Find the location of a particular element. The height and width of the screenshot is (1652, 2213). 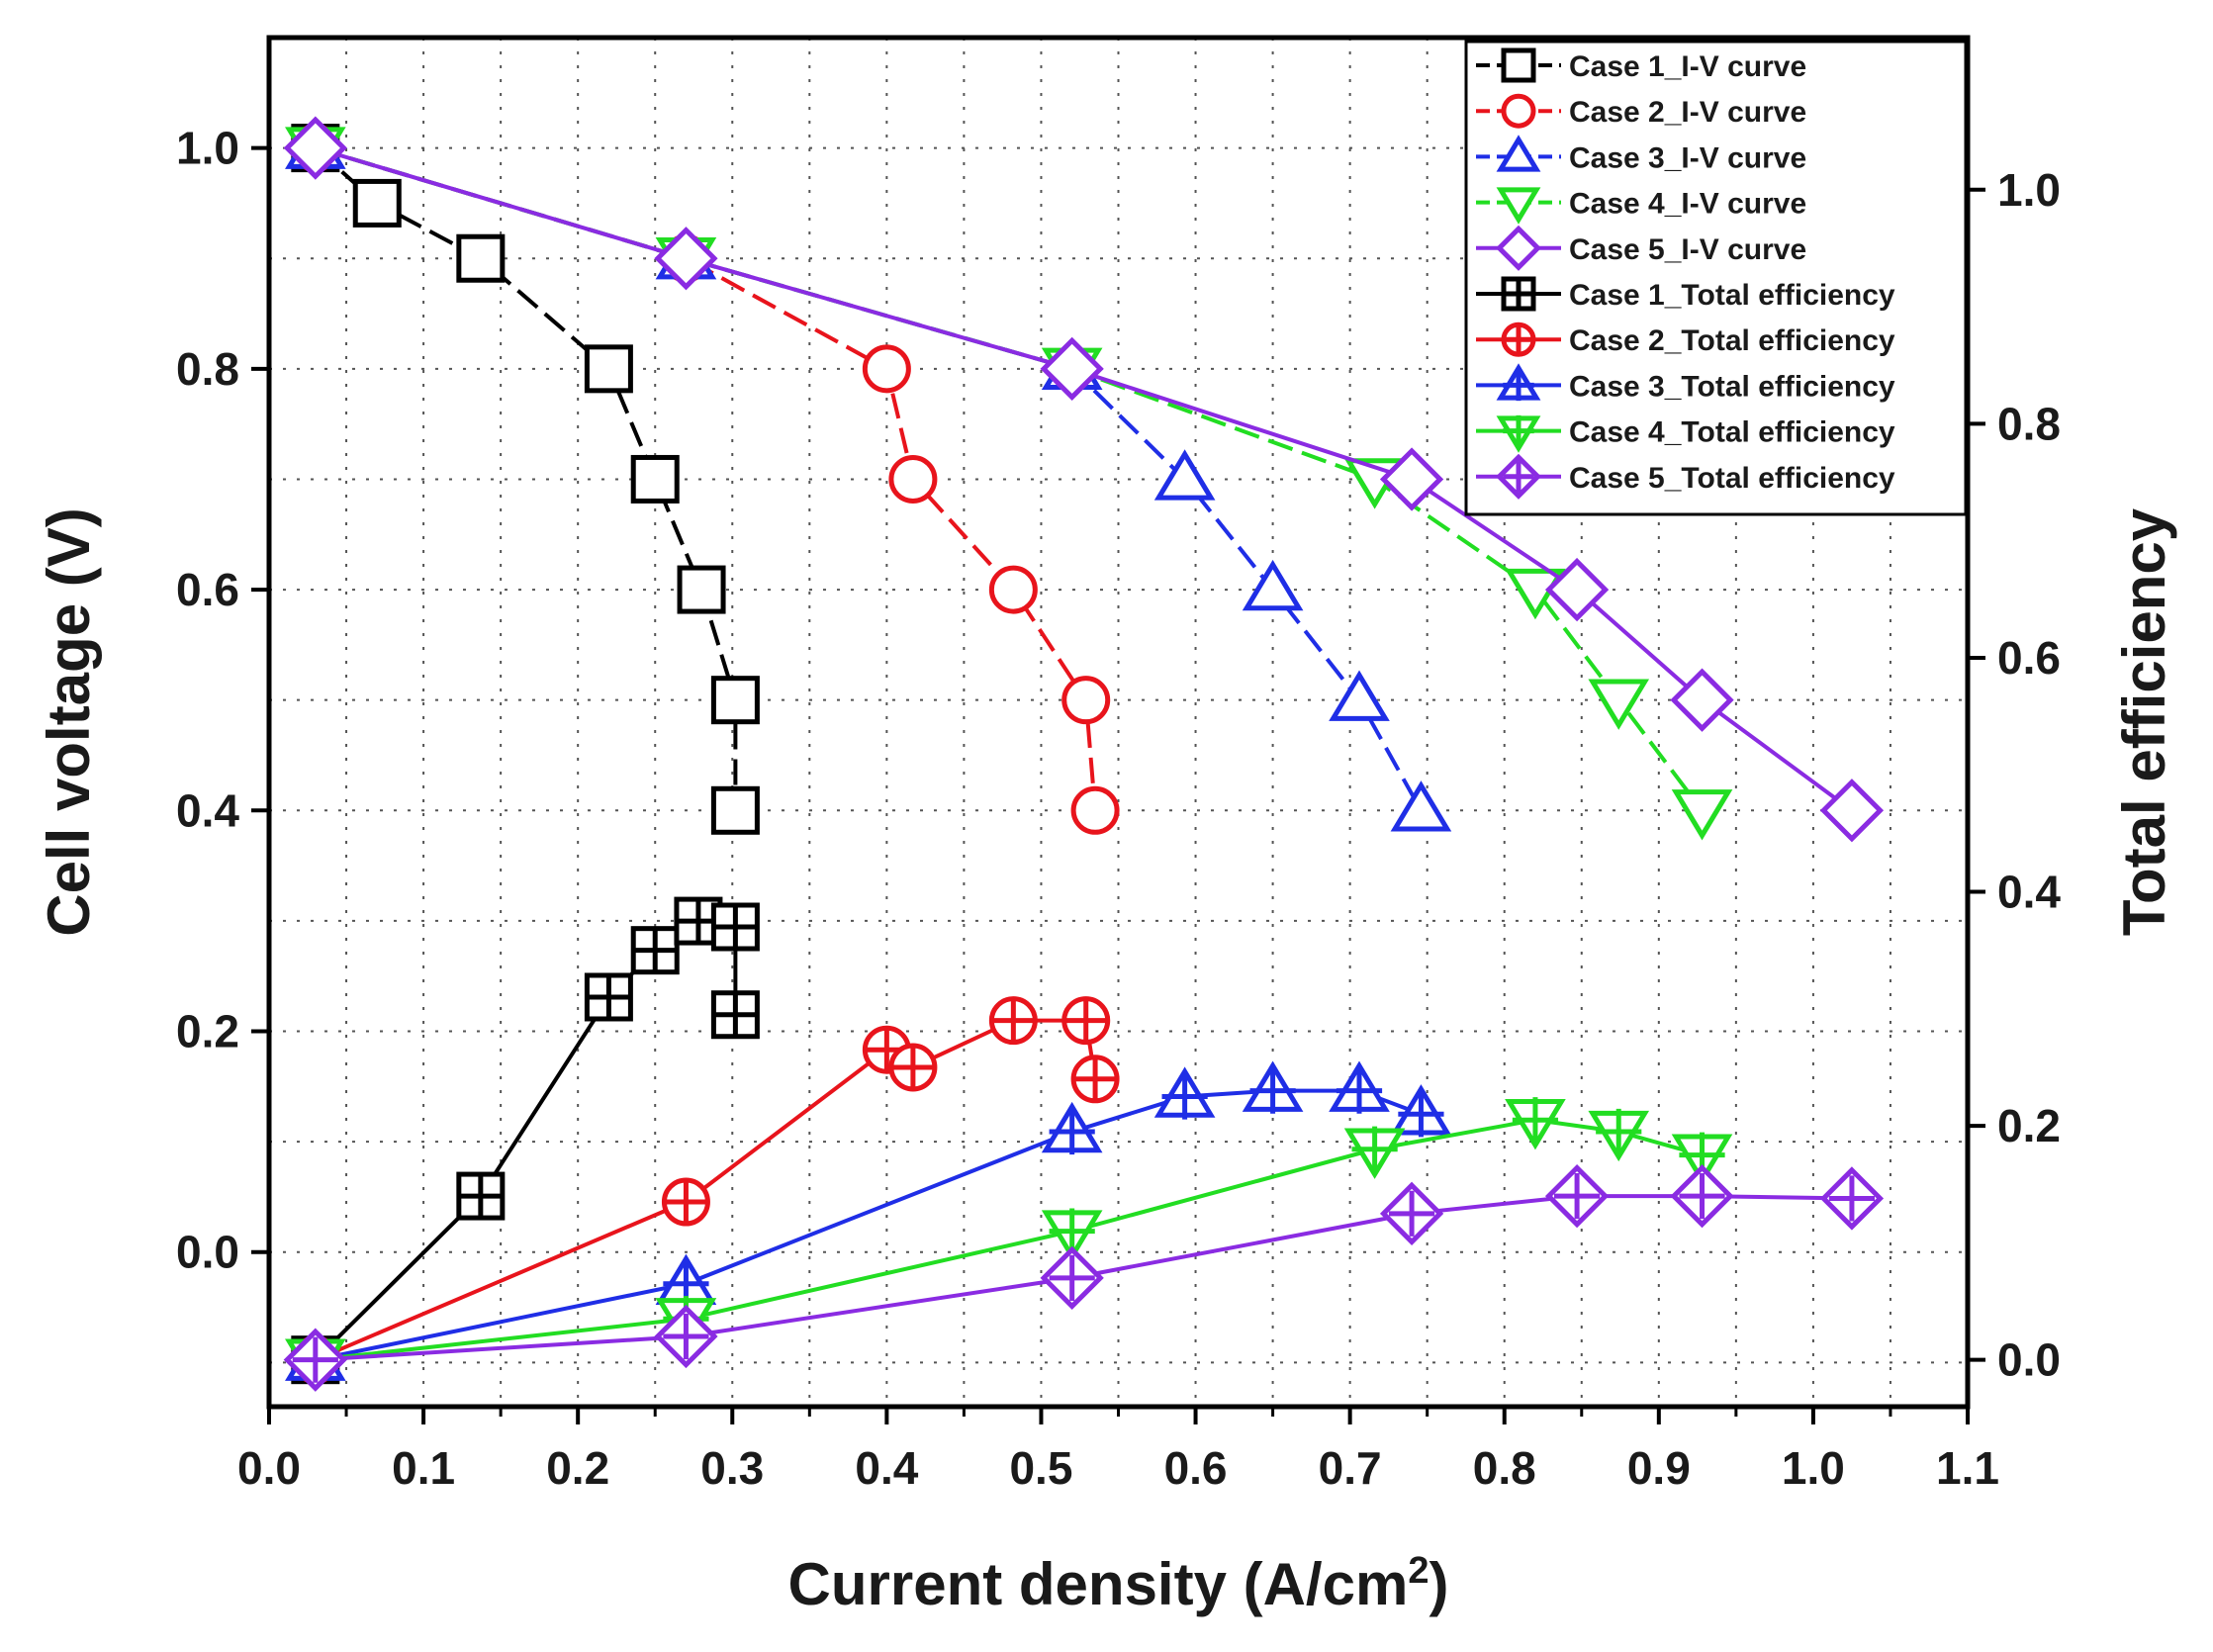

x-tick-label: 0.5 is located at coordinates (1040, 1468).